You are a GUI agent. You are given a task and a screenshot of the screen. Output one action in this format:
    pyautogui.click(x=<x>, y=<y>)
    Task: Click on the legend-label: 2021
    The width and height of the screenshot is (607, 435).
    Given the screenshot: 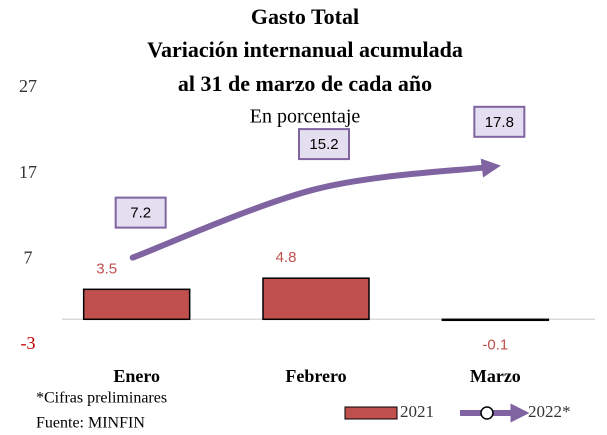 What is the action you would take?
    pyautogui.click(x=417, y=411)
    